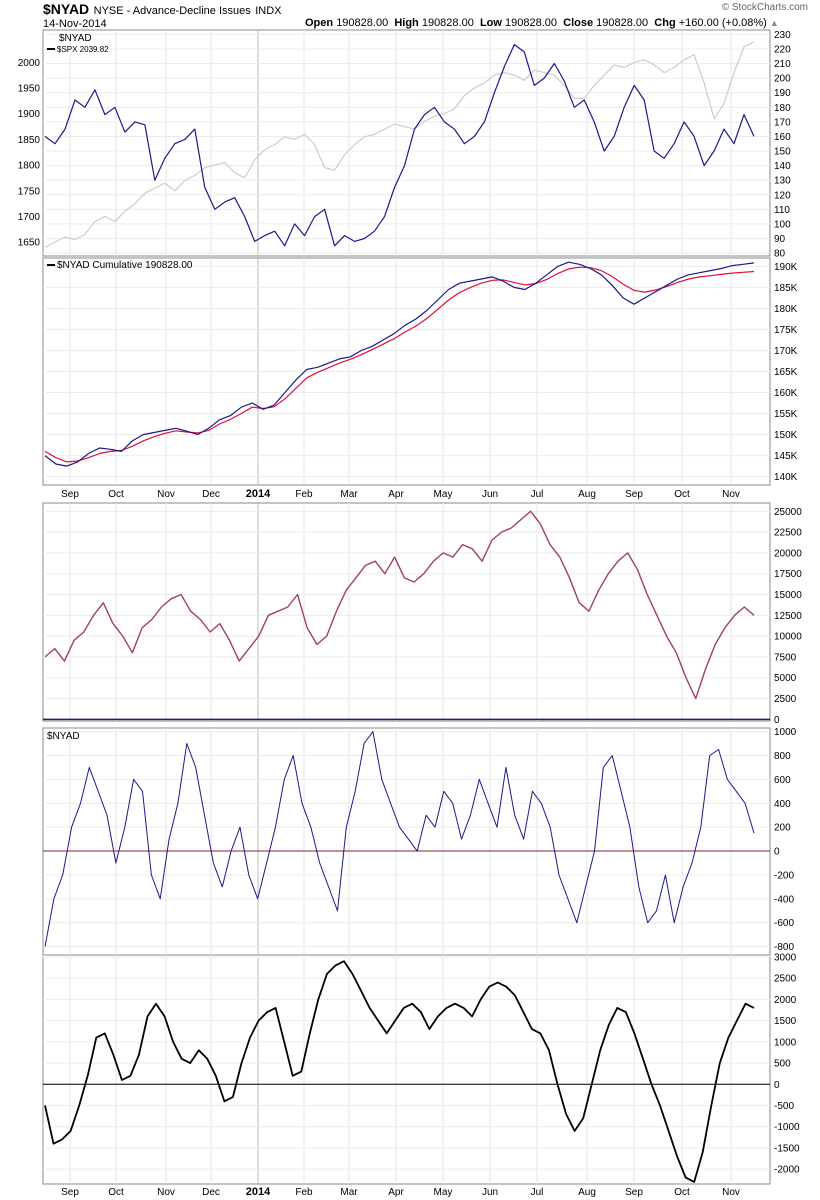 This screenshot has height=1200, width=820. Describe the element at coordinates (490, 23) in the screenshot. I see `low-label: Low` at that location.